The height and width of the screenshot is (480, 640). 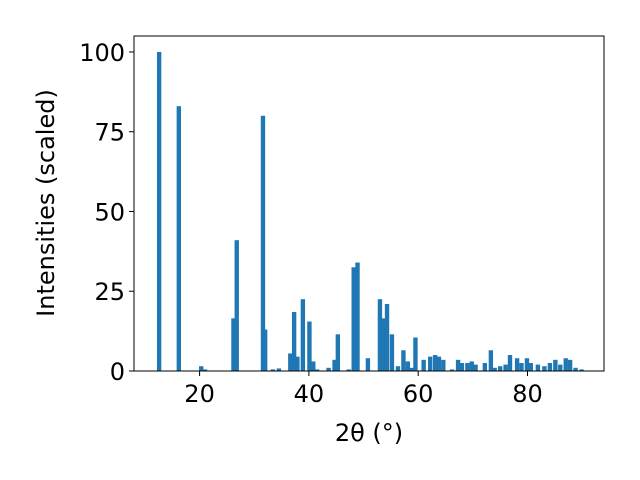 I want to click on x-tick-label: 60, so click(x=418, y=394).